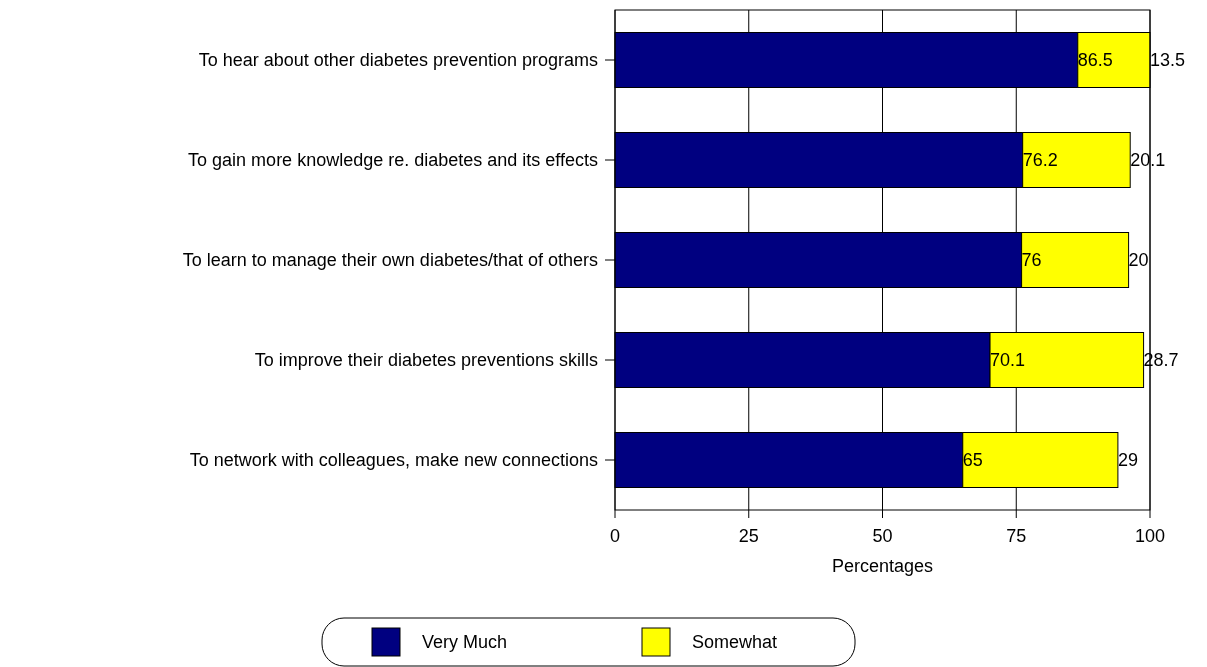  What do you see at coordinates (465, 642) in the screenshot?
I see `legend-label: Very Much` at bounding box center [465, 642].